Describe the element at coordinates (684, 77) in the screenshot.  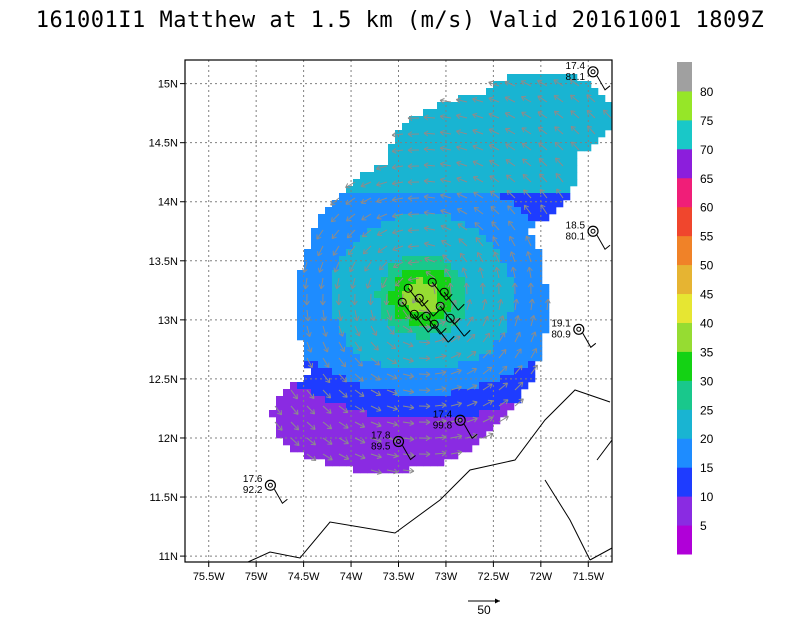
I see `colorbar-segment` at that location.